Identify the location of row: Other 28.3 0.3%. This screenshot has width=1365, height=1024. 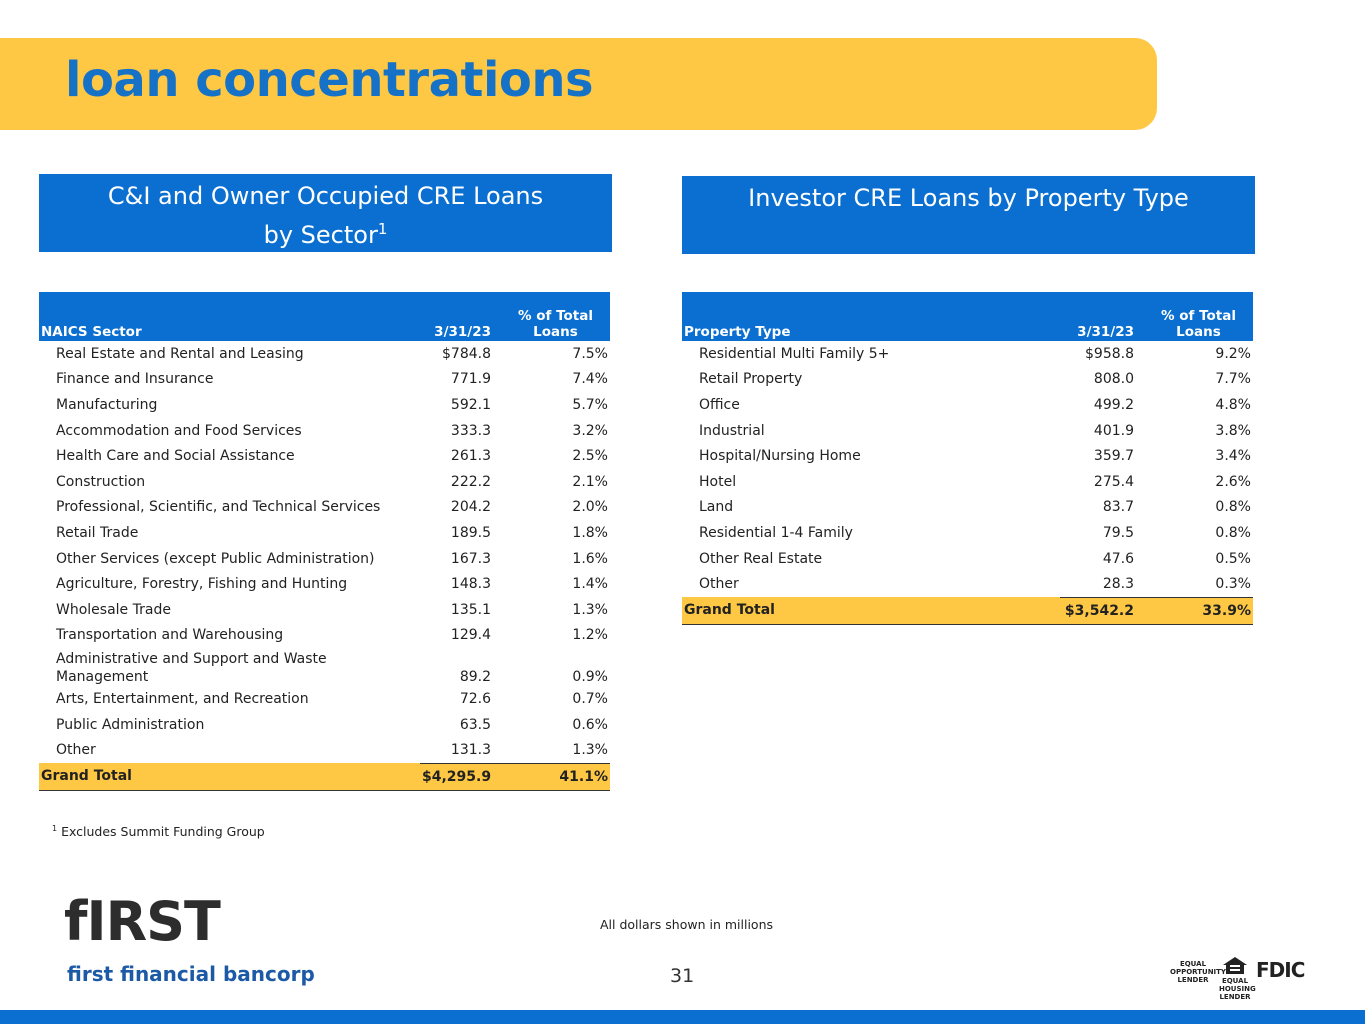
(967, 584).